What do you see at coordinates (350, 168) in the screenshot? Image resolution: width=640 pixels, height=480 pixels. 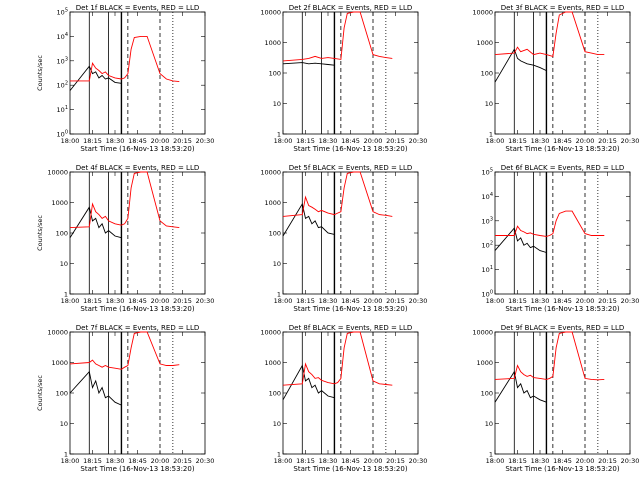 I see `chart-title: Det 5f BLACK = Events, RED = LLD` at bounding box center [350, 168].